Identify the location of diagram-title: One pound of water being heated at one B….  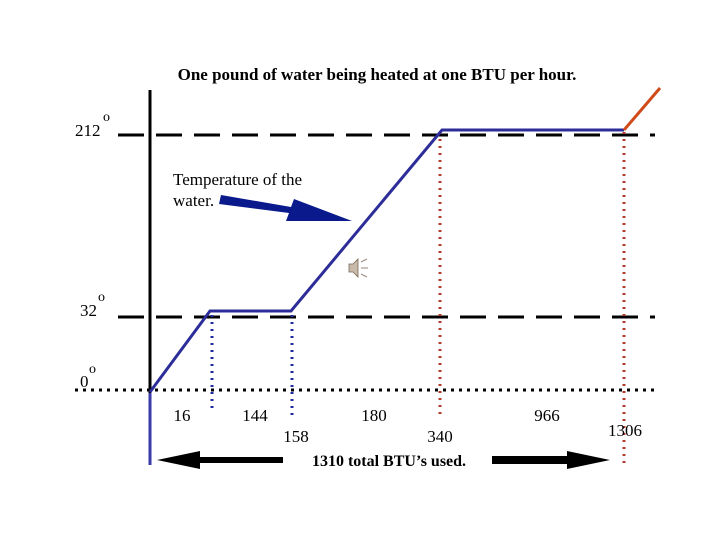
(377, 74).